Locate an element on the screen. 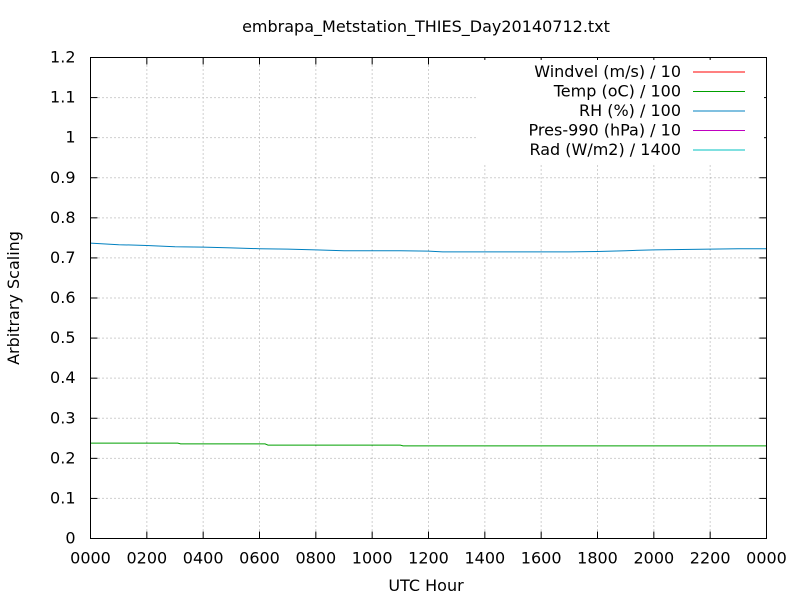 The height and width of the screenshot is (600, 800). y-tick-label: 0.1 is located at coordinates (62, 497).